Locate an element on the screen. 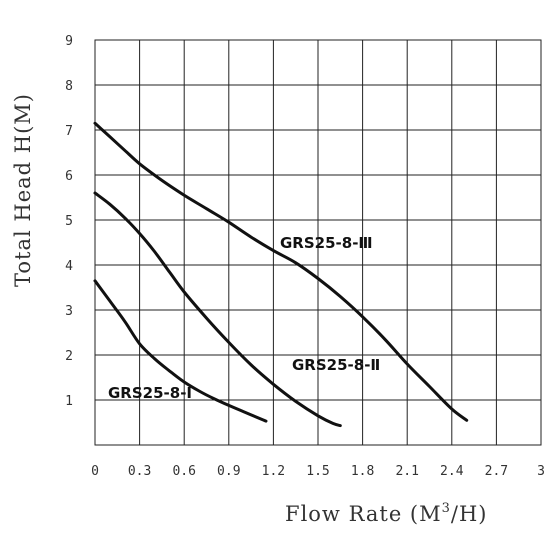  x-tick-label: 2.7 is located at coordinates (496, 471).